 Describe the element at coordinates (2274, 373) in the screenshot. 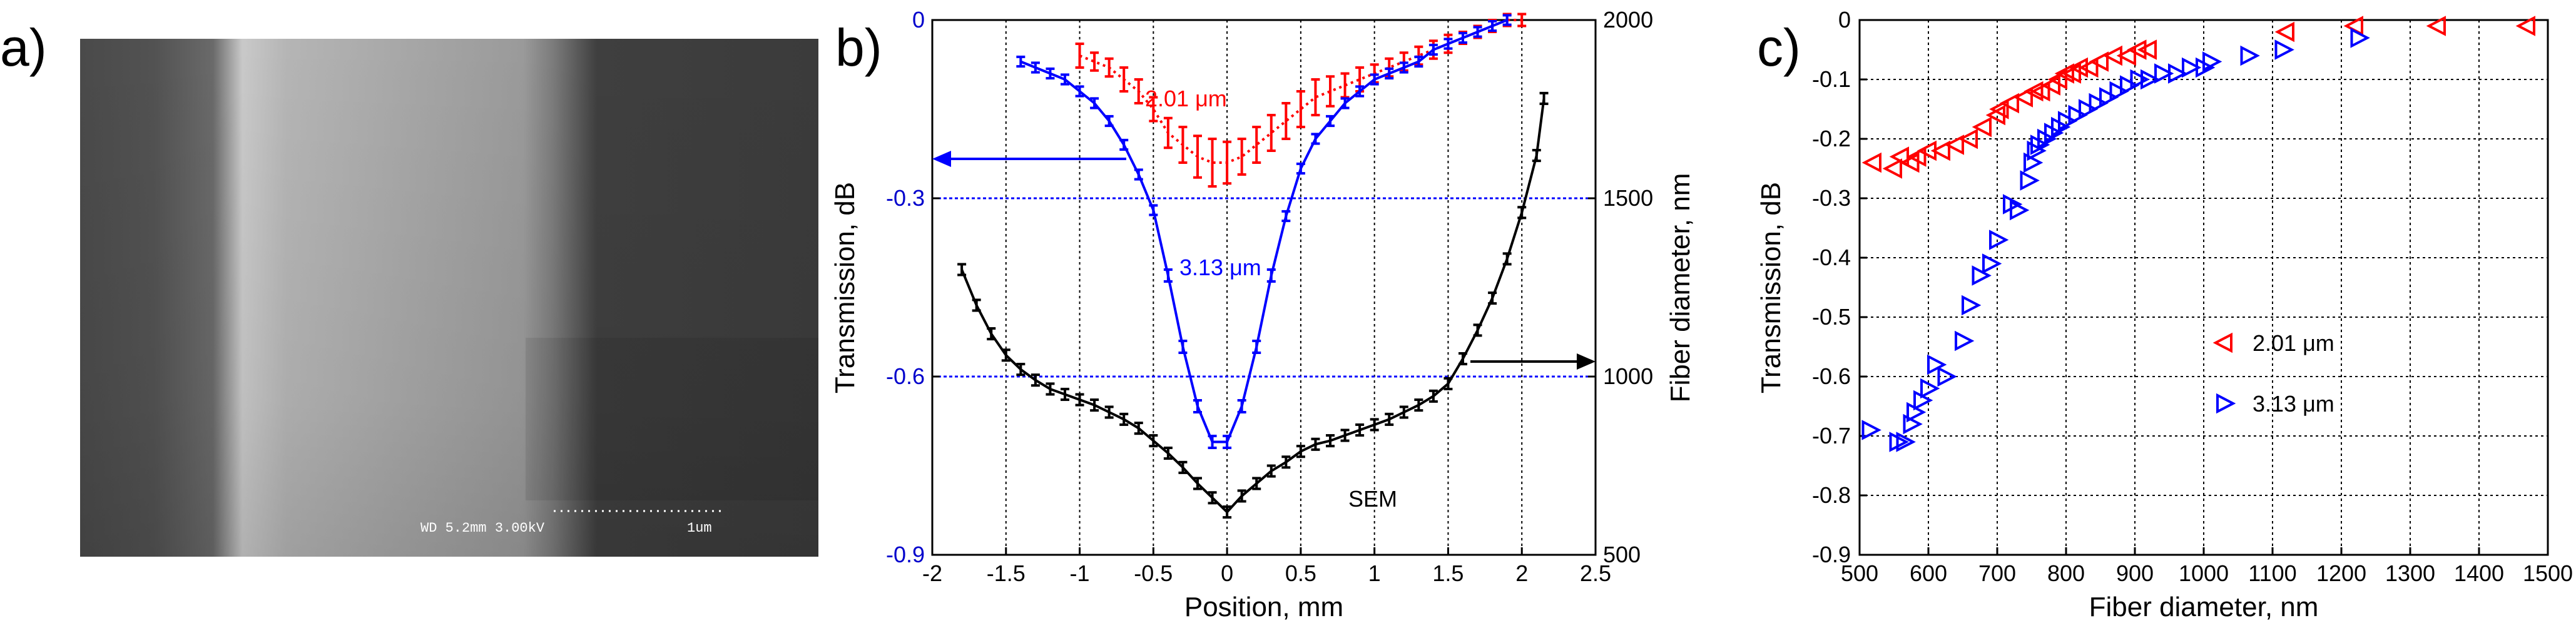

I see `panel-c-legend: 2.01 μm 3.13 μm` at that location.